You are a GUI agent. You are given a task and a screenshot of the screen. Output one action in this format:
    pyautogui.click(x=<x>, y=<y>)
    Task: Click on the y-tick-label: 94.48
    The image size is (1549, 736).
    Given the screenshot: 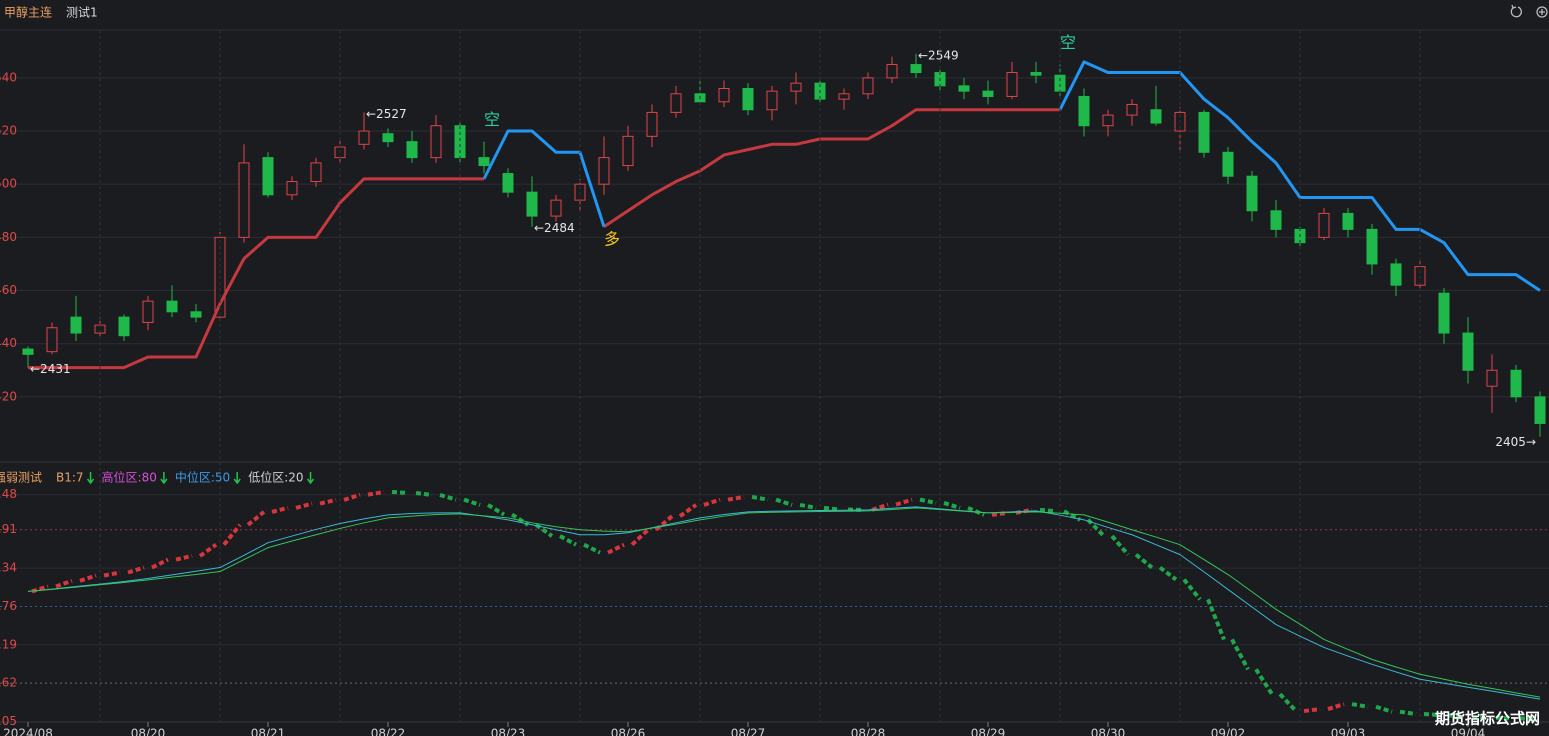 What is the action you would take?
    pyautogui.click(x=8, y=494)
    